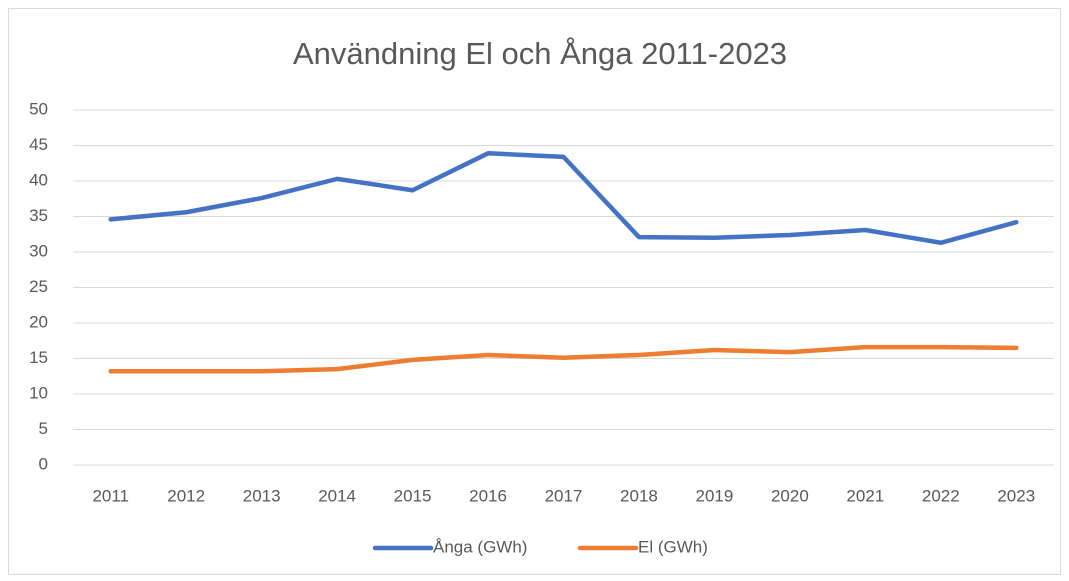 The image size is (1069, 581). Describe the element at coordinates (186, 495) in the screenshot. I see `x-tick-label: 2012` at that location.